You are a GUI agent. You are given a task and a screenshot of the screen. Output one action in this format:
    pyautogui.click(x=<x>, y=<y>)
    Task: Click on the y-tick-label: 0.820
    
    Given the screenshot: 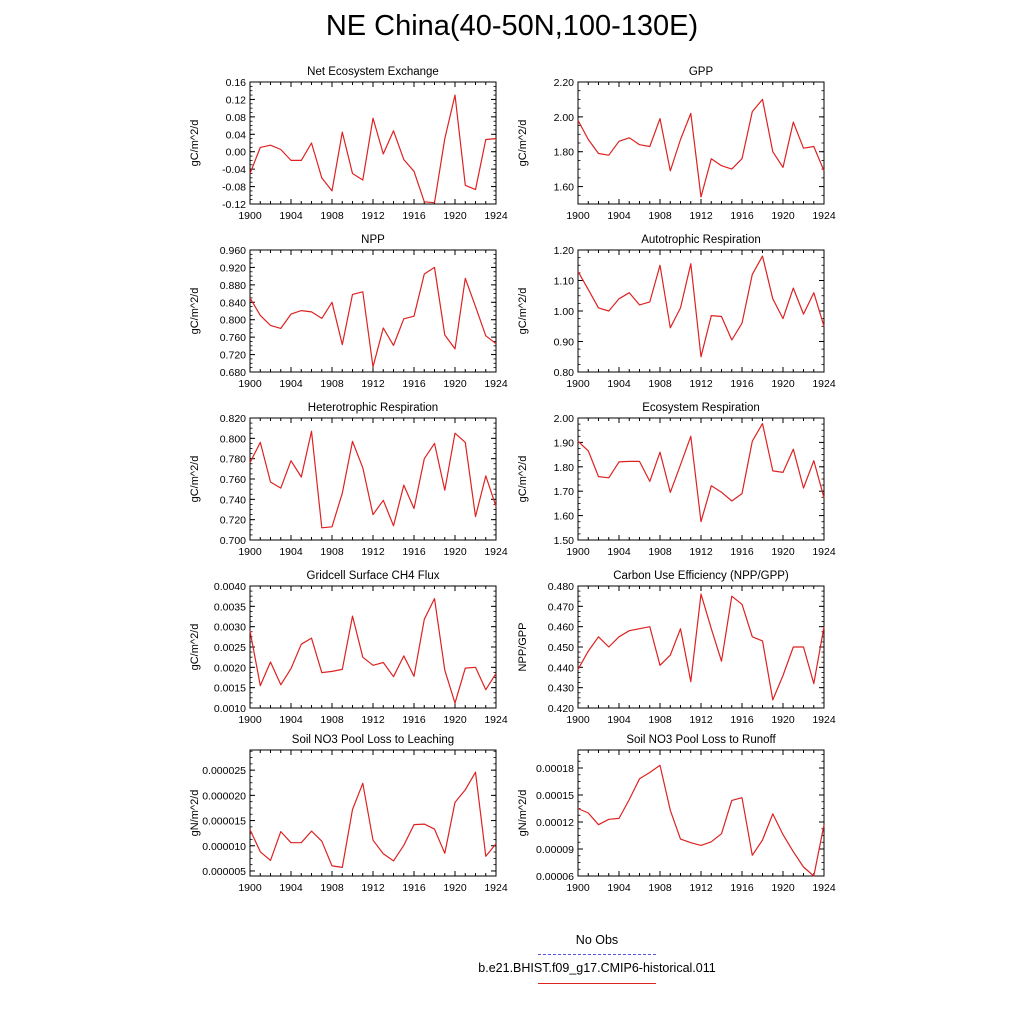 What is the action you would take?
    pyautogui.click(x=233, y=419)
    